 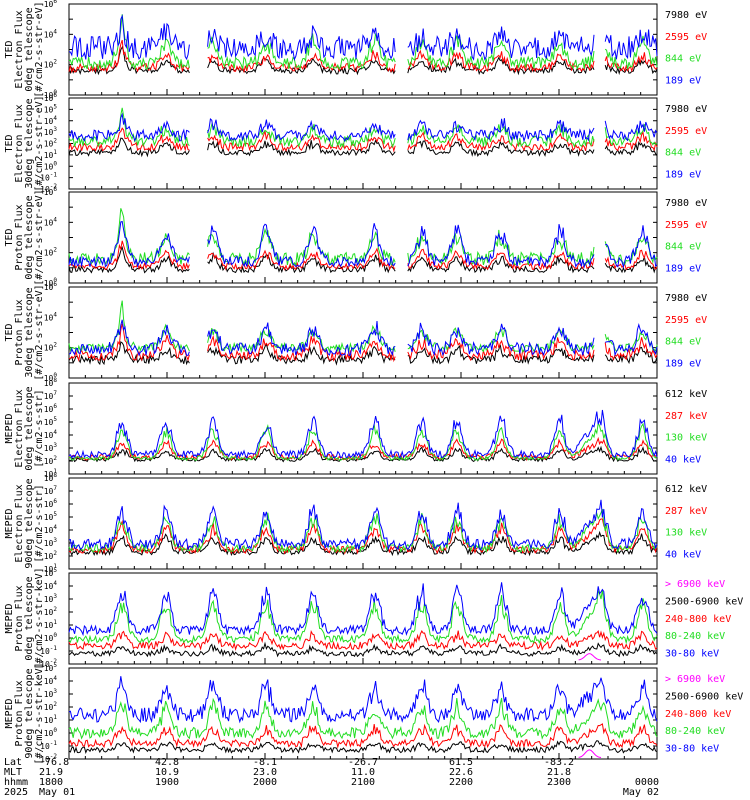 I want to click on legend-entry: 287 keV, so click(x=686, y=511).